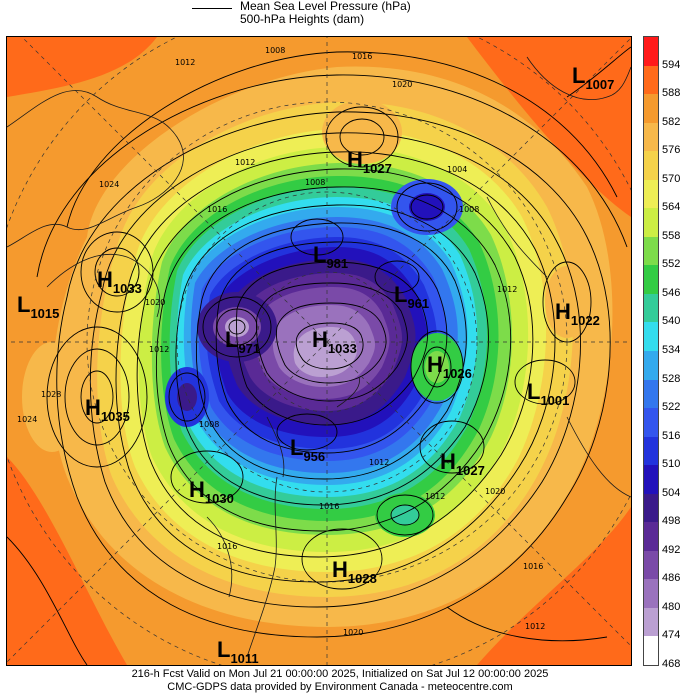 The image size is (680, 700). I want to click on colorbar-tick-label: 480, so click(671, 606).